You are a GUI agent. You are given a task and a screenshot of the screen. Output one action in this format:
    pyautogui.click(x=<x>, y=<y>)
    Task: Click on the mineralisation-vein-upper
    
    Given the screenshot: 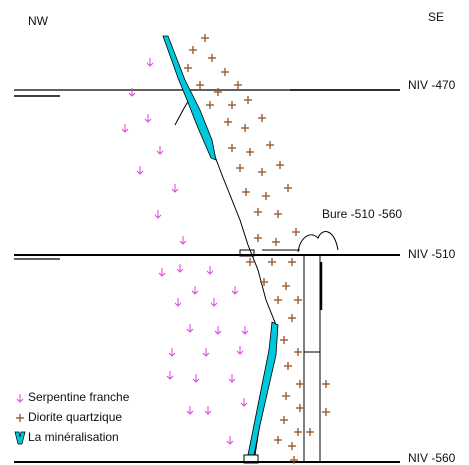 What is the action you would take?
    pyautogui.click(x=189, y=98)
    